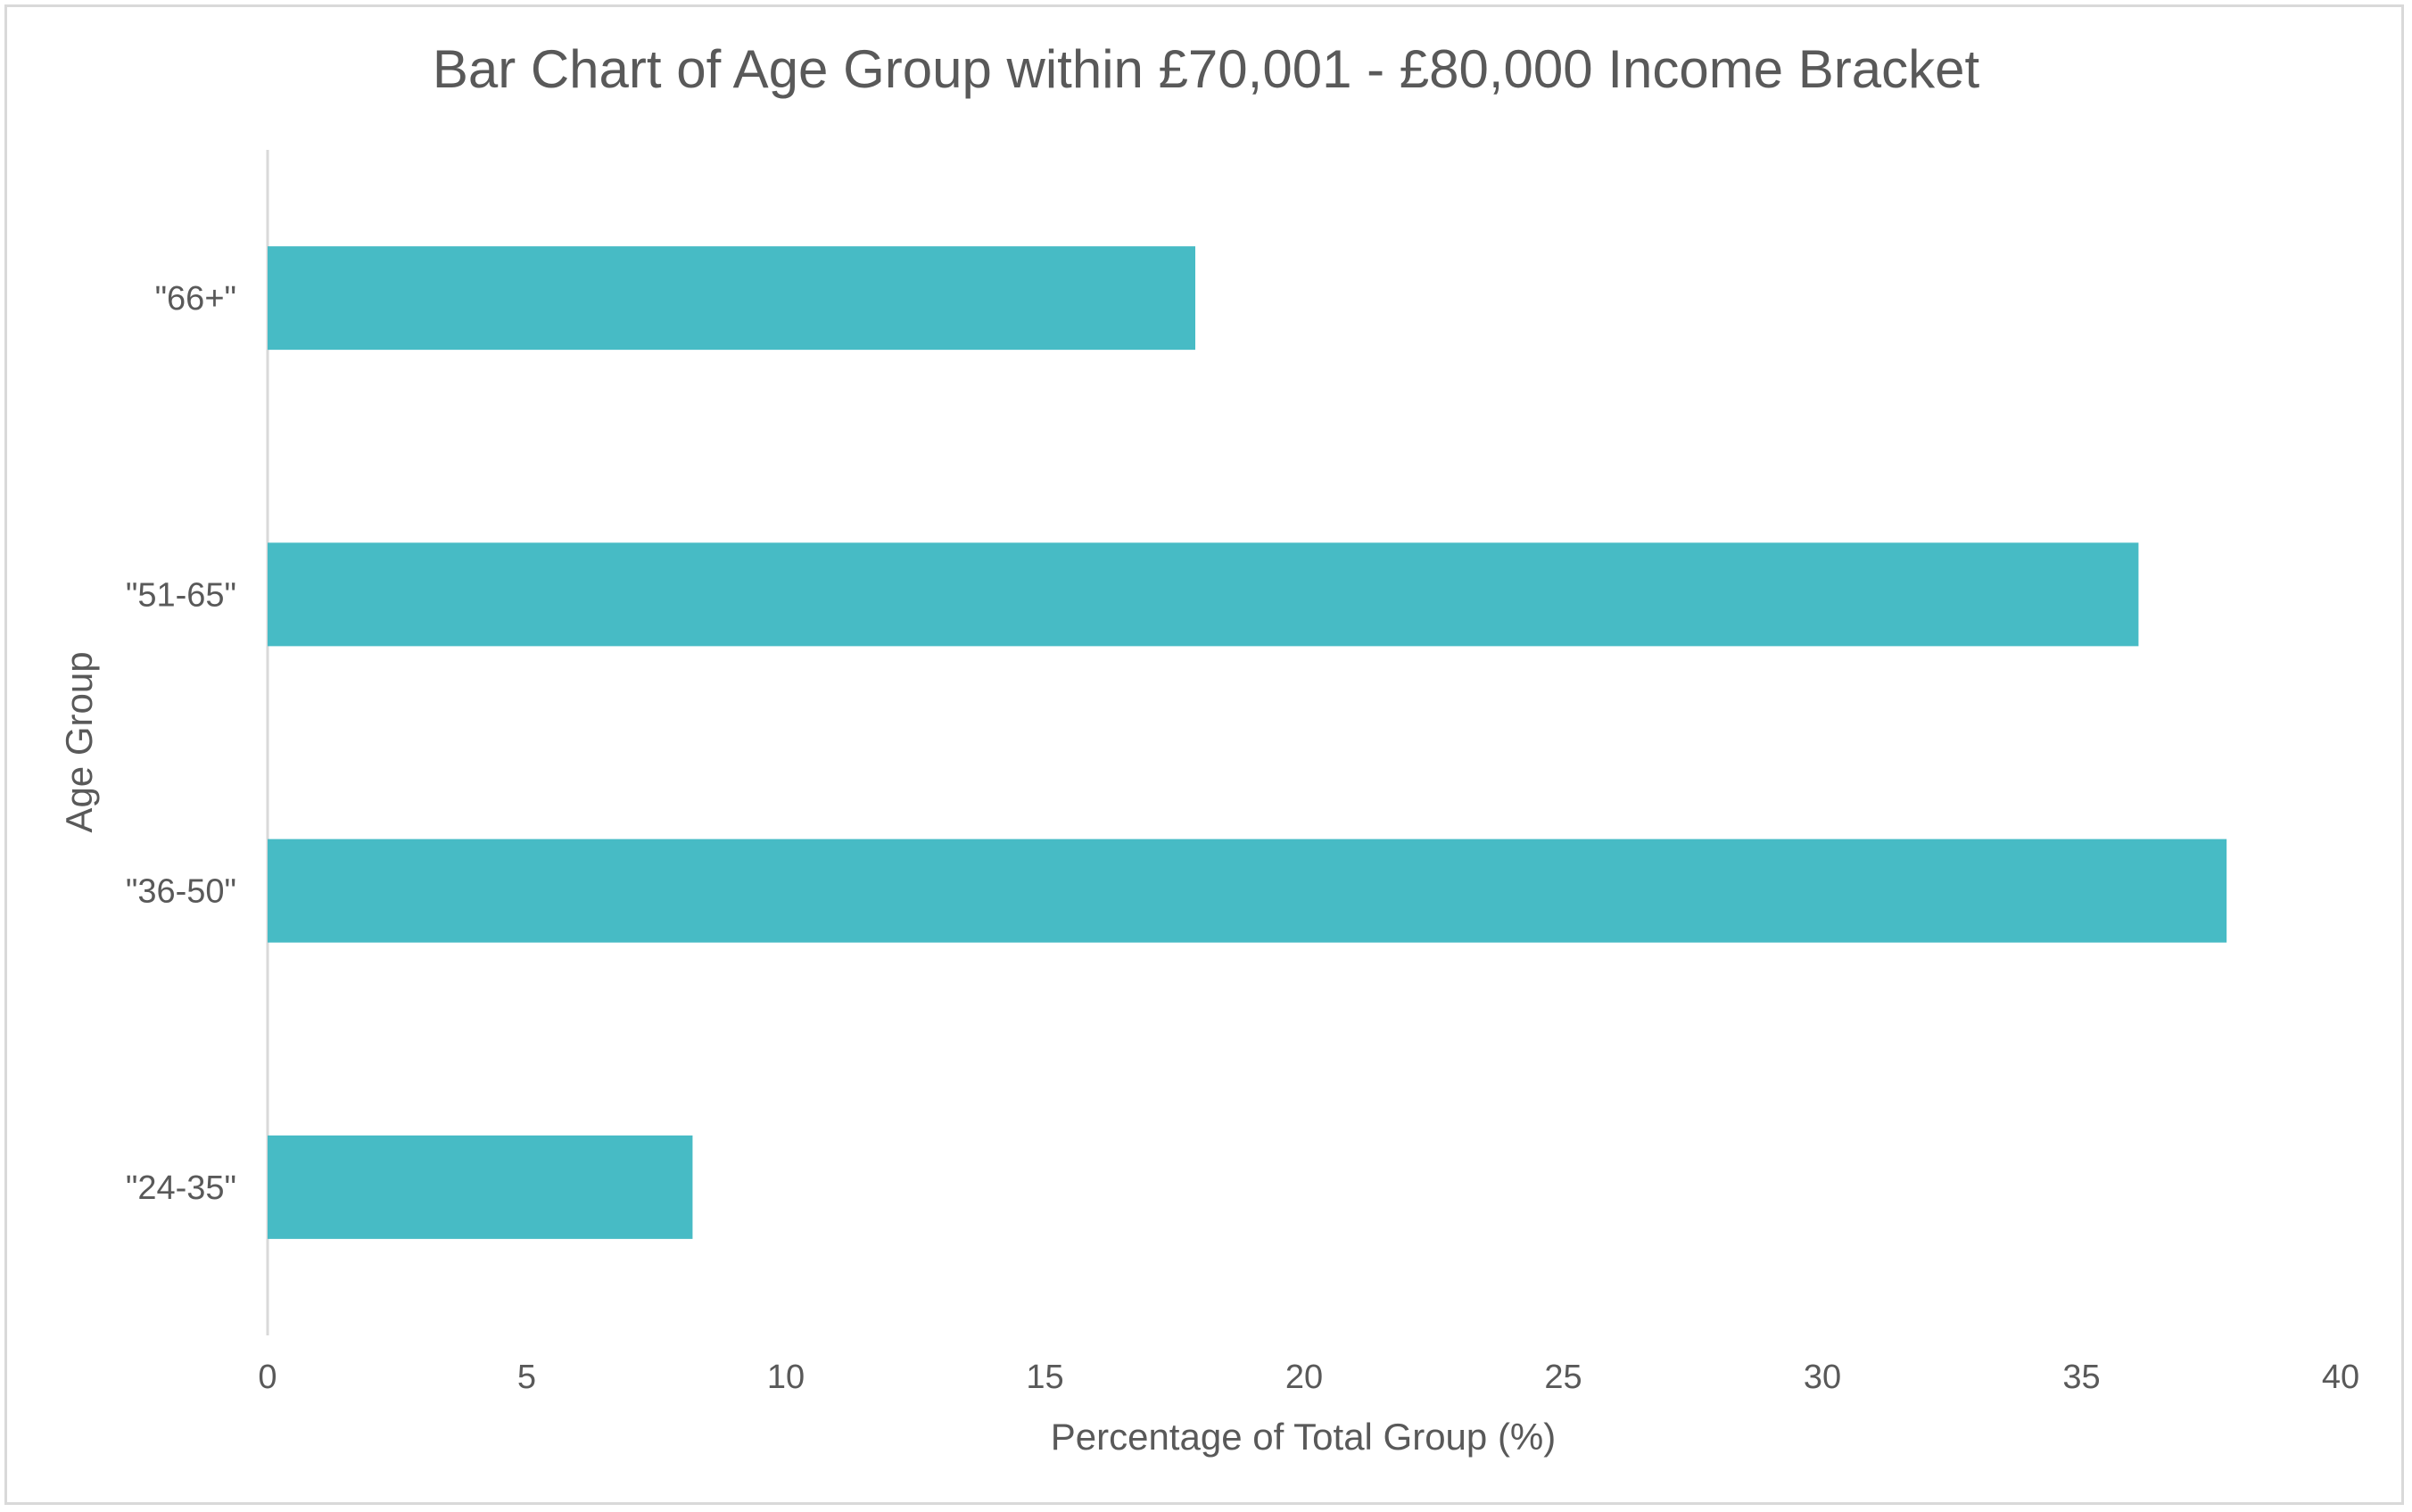 This screenshot has width=2412, height=1512. I want to click on x-axis-title: Percentage of Total Group (%), so click(1304, 1437).